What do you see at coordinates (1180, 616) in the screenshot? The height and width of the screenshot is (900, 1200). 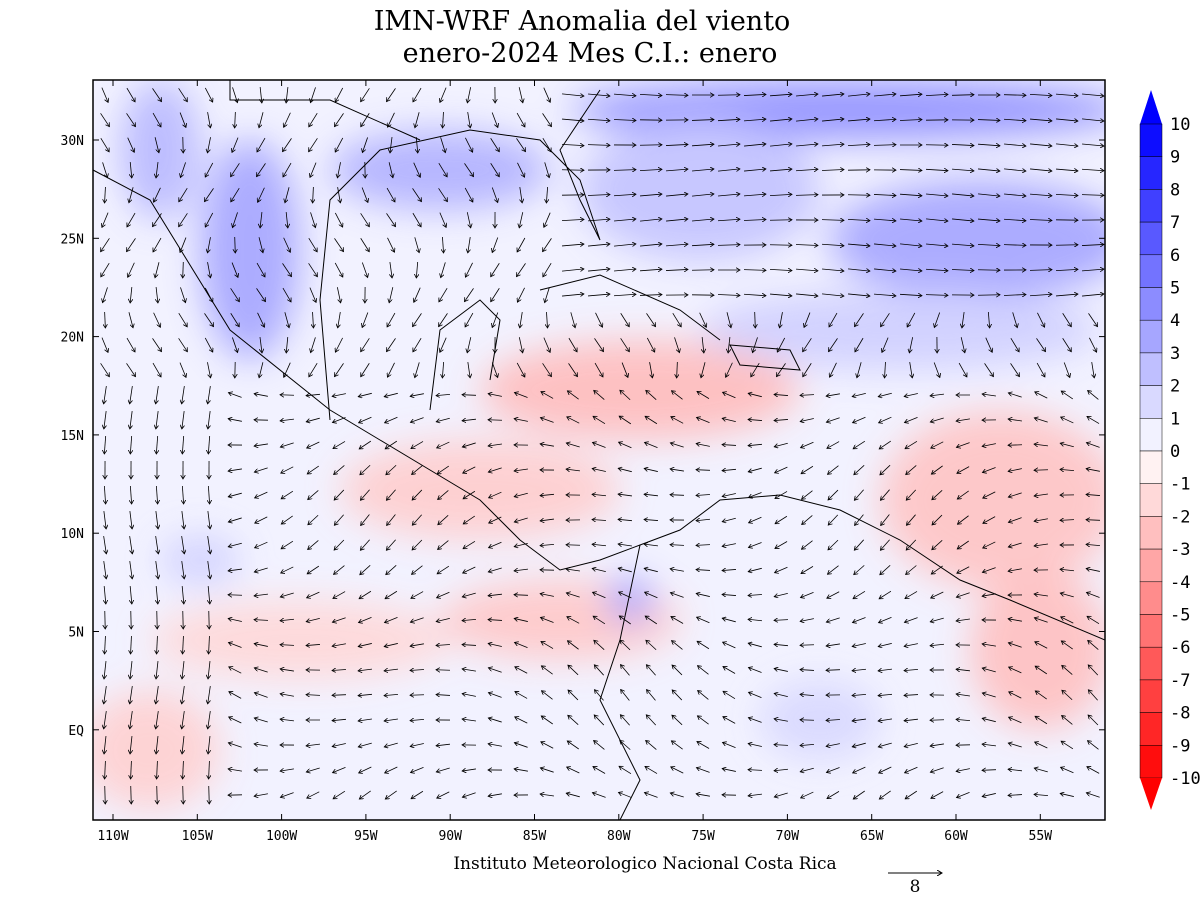 I see `colorbar-label: -5` at bounding box center [1180, 616].